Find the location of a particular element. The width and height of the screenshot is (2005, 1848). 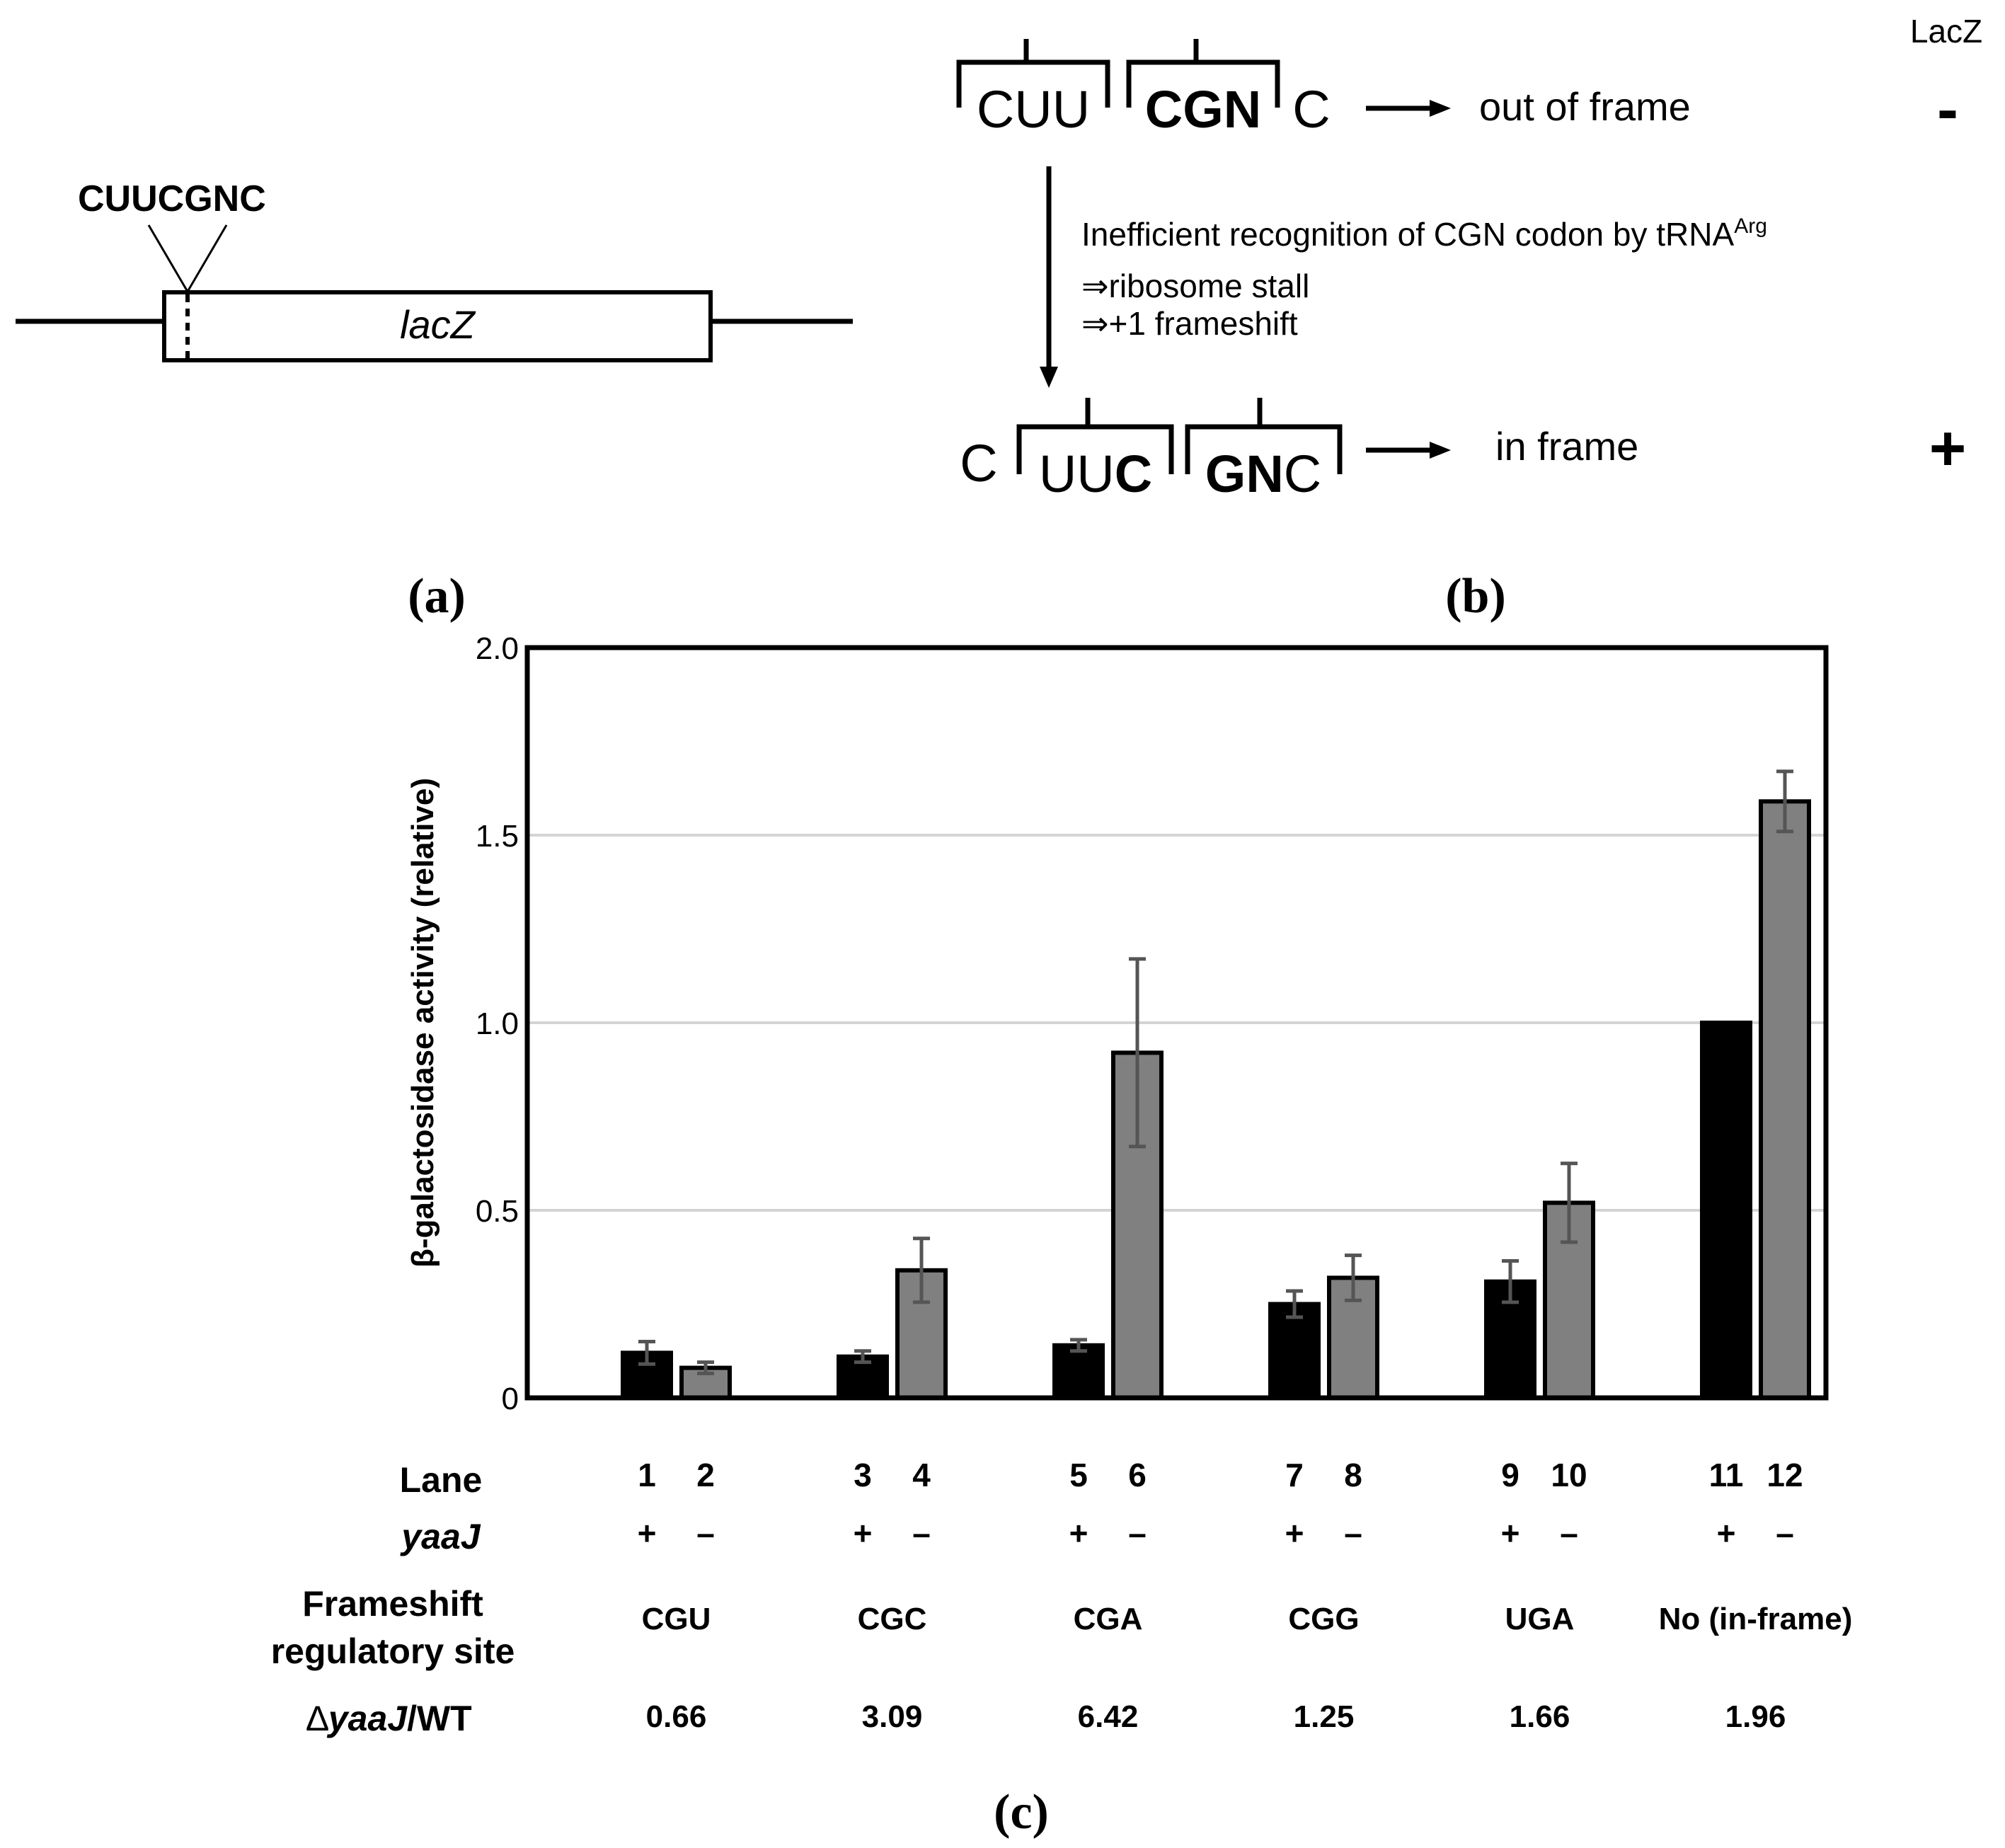

codon-gnc: GNC is located at coordinates (1263, 473).